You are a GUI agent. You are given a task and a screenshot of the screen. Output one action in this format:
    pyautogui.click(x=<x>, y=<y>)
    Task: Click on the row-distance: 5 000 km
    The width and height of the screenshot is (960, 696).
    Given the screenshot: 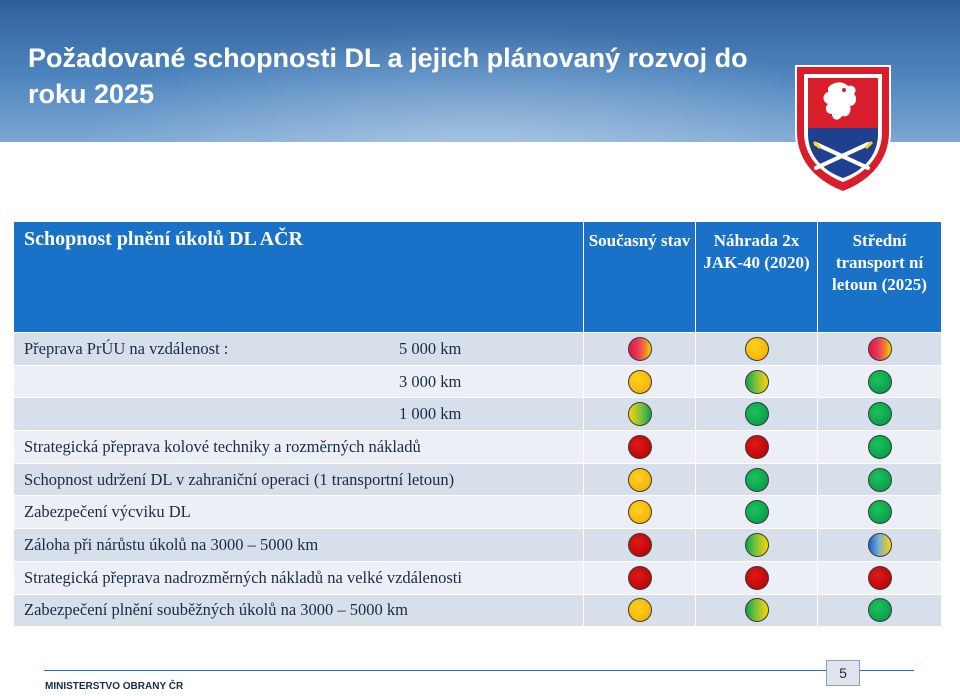 What is the action you would take?
    pyautogui.click(x=430, y=348)
    